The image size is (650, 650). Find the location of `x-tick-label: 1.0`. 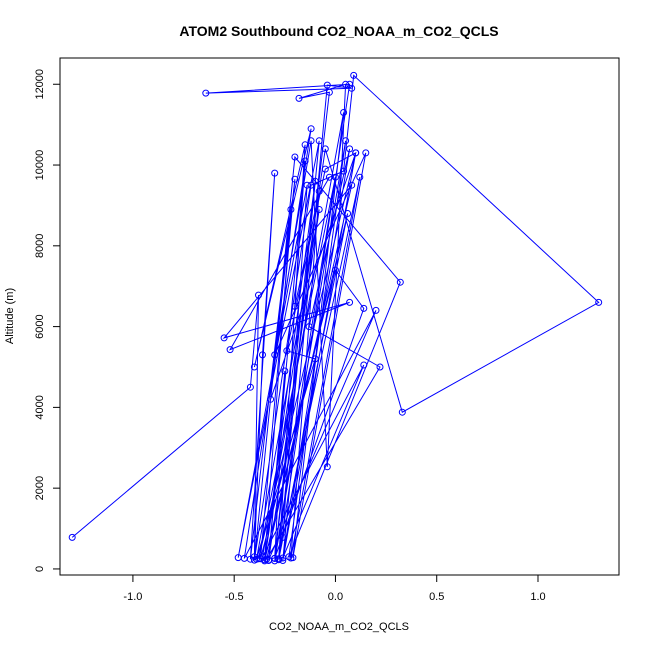

x-tick-label: 1.0 is located at coordinates (537, 597).